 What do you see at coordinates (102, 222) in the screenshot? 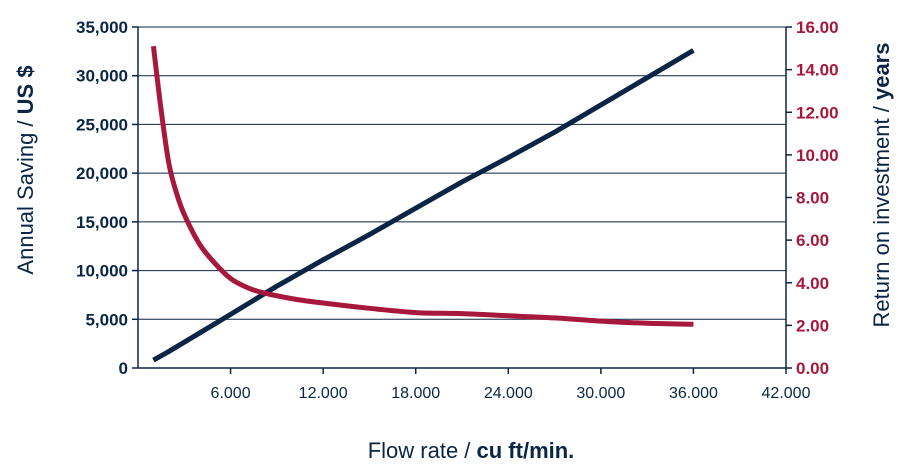
I see `left-tick-label-3: 15,000` at bounding box center [102, 222].